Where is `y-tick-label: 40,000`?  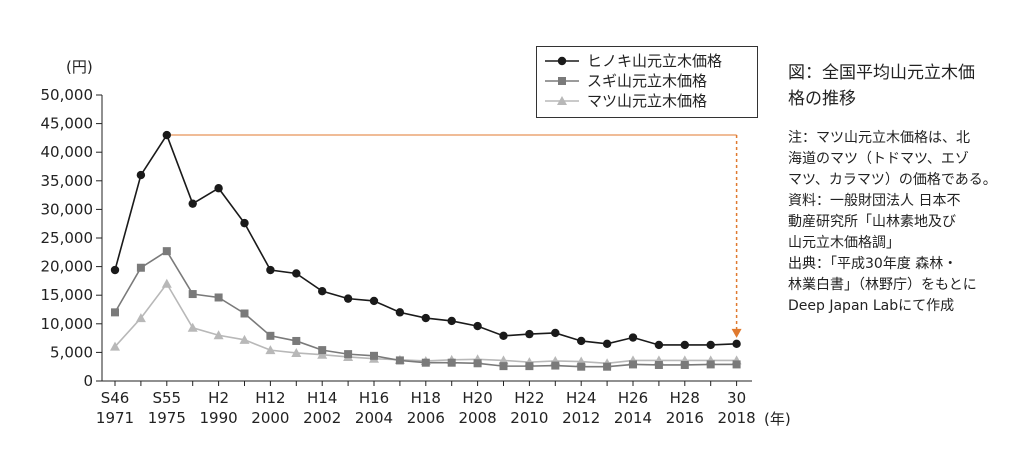
y-tick-label: 40,000 is located at coordinates (67, 152).